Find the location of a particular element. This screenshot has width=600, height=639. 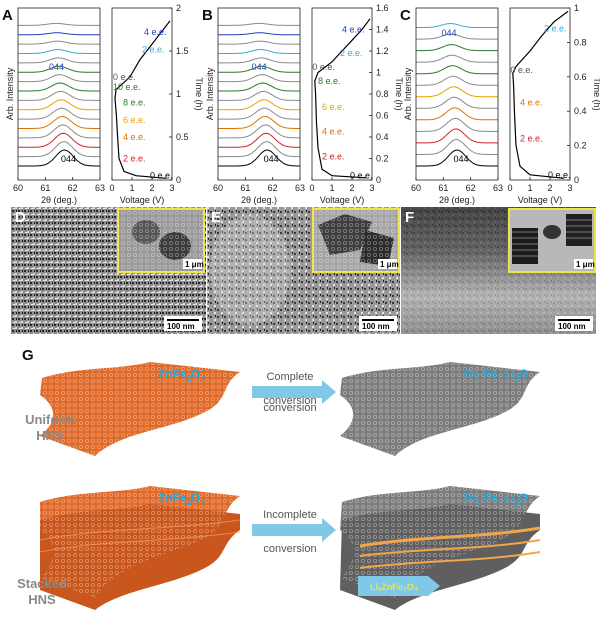

tem-panel-d: D 1 μm 100 nm is located at coordinates (108, 270).